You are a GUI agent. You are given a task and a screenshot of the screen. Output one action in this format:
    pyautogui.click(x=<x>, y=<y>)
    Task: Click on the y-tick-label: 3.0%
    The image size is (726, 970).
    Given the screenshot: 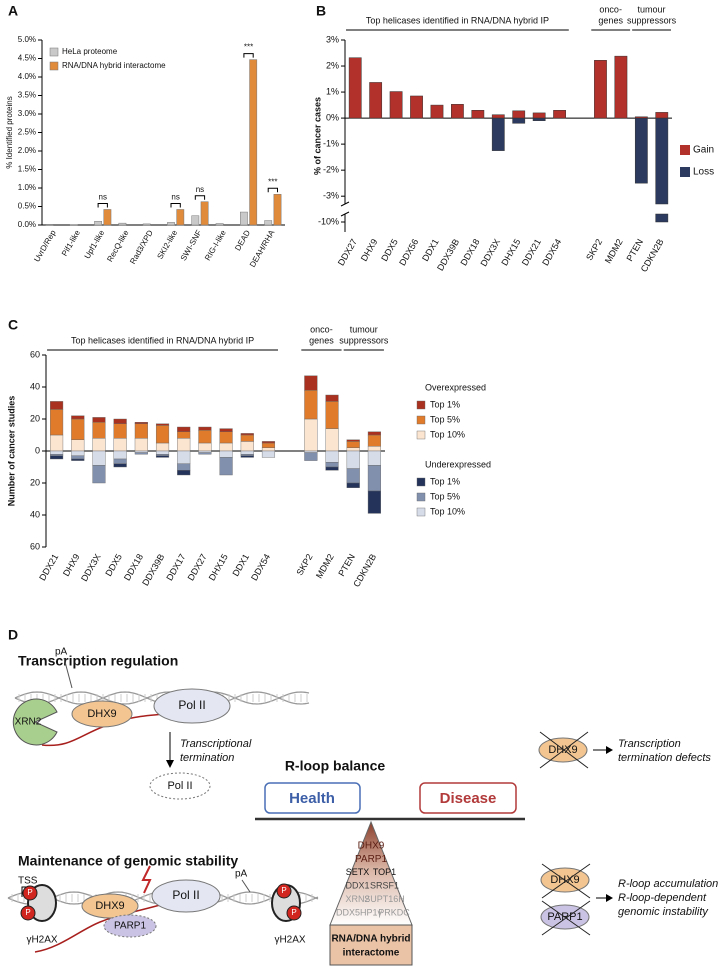 What is the action you would take?
    pyautogui.click(x=27, y=113)
    